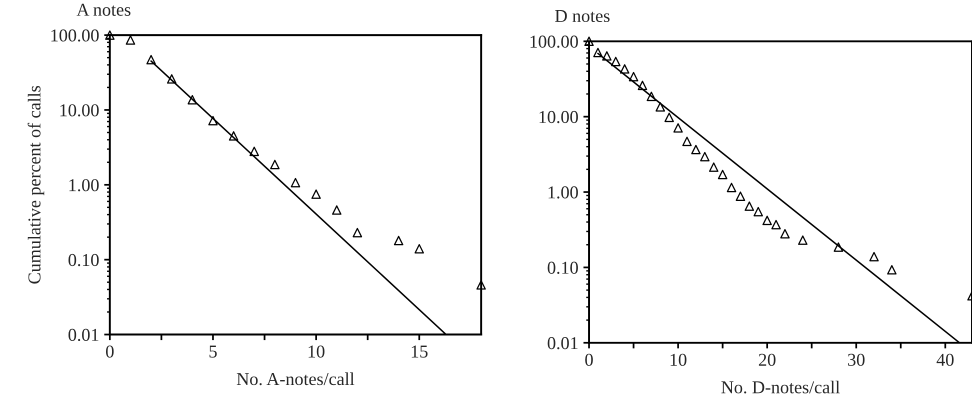 The height and width of the screenshot is (413, 972). I want to click on chart-title: D notes, so click(582, 16).